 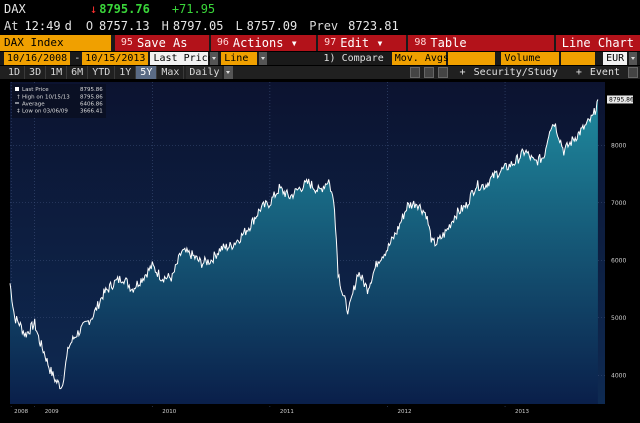 I want to click on at-label: At, so click(x=11, y=26).